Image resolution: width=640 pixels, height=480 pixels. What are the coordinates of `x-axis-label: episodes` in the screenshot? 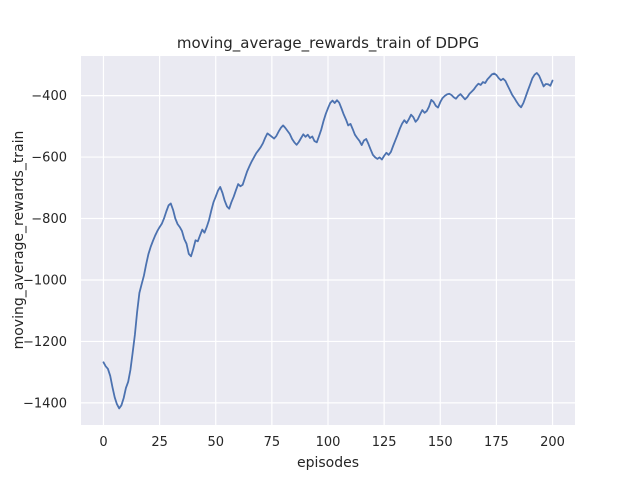 It's located at (328, 463).